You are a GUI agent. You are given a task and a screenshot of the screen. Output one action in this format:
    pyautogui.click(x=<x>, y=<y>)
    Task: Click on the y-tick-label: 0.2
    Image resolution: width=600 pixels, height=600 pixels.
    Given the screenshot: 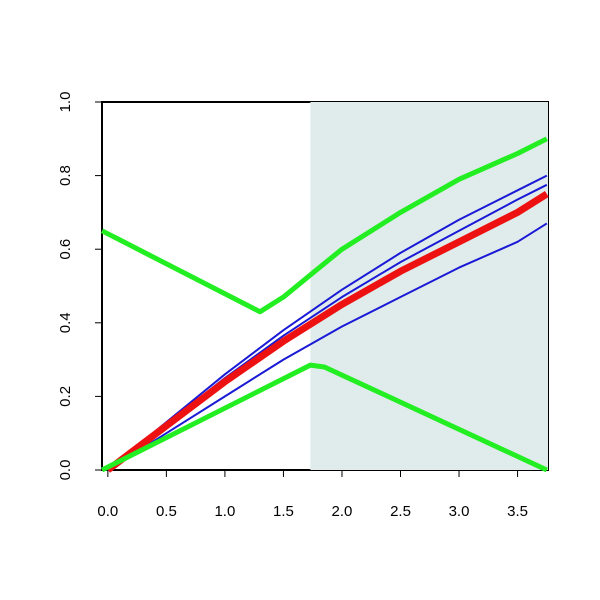 What is the action you would take?
    pyautogui.click(x=65, y=396)
    